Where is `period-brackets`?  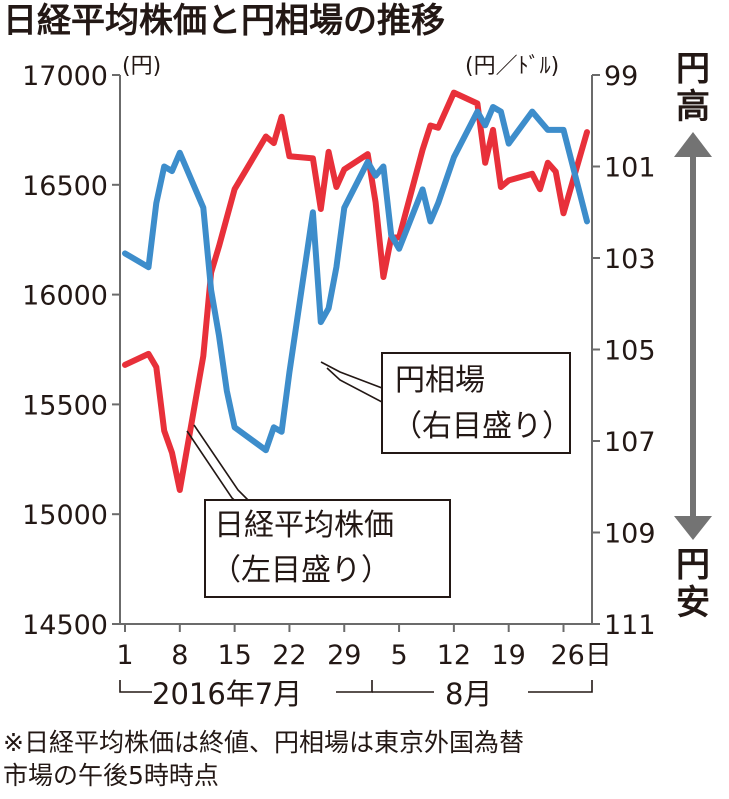 period-brackets is located at coordinates (356, 686).